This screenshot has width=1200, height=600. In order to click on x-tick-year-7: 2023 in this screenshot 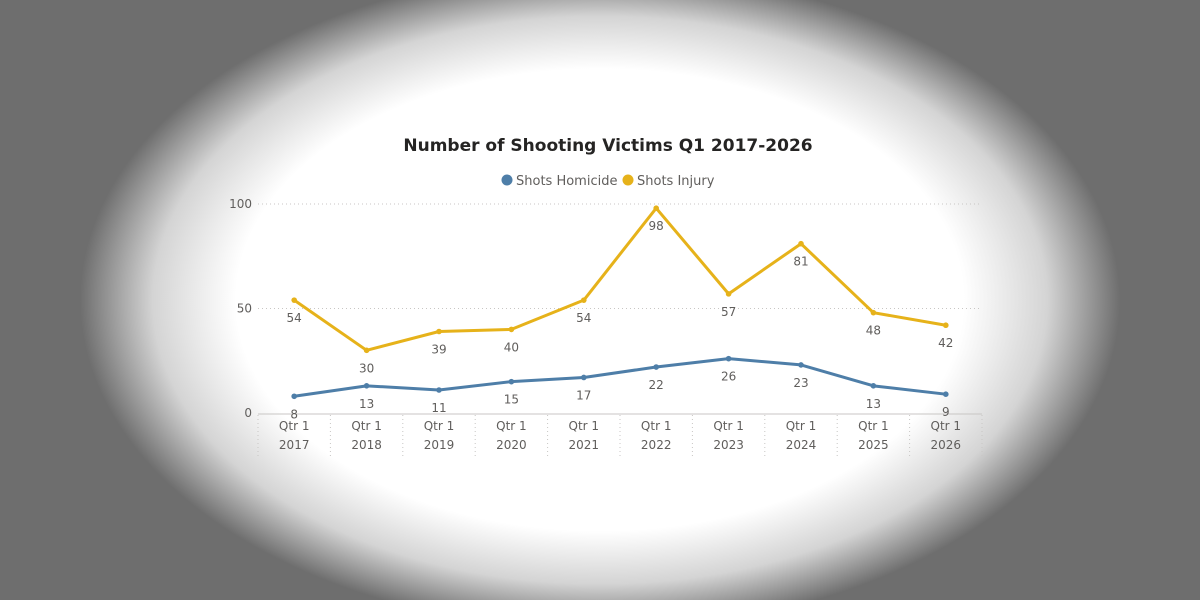, I will do `click(728, 445)`.